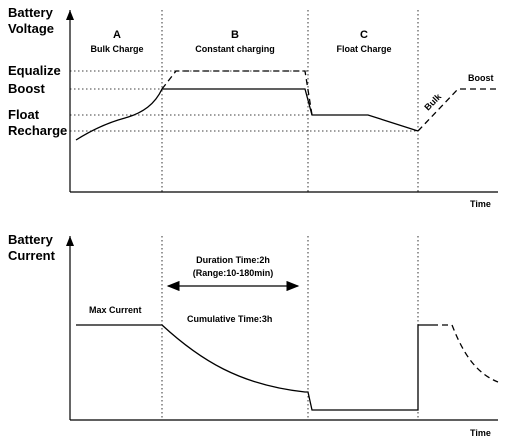 The width and height of the screenshot is (505, 440). I want to click on cumulative-time-label: Cumulative Time:3h, so click(229, 319).